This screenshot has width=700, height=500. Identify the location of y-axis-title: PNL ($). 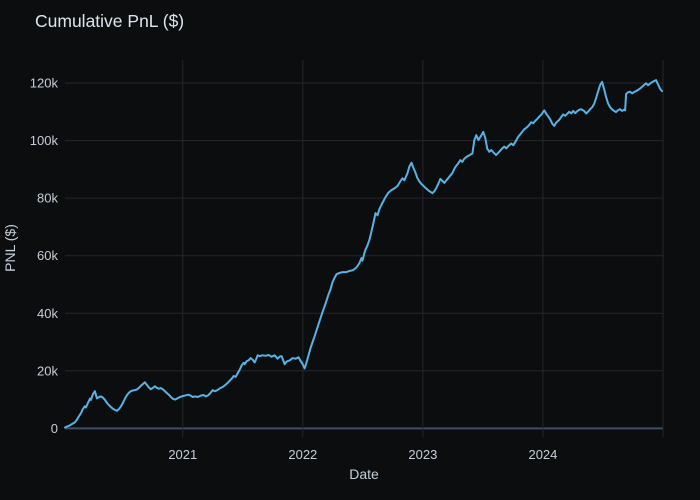
(10, 248).